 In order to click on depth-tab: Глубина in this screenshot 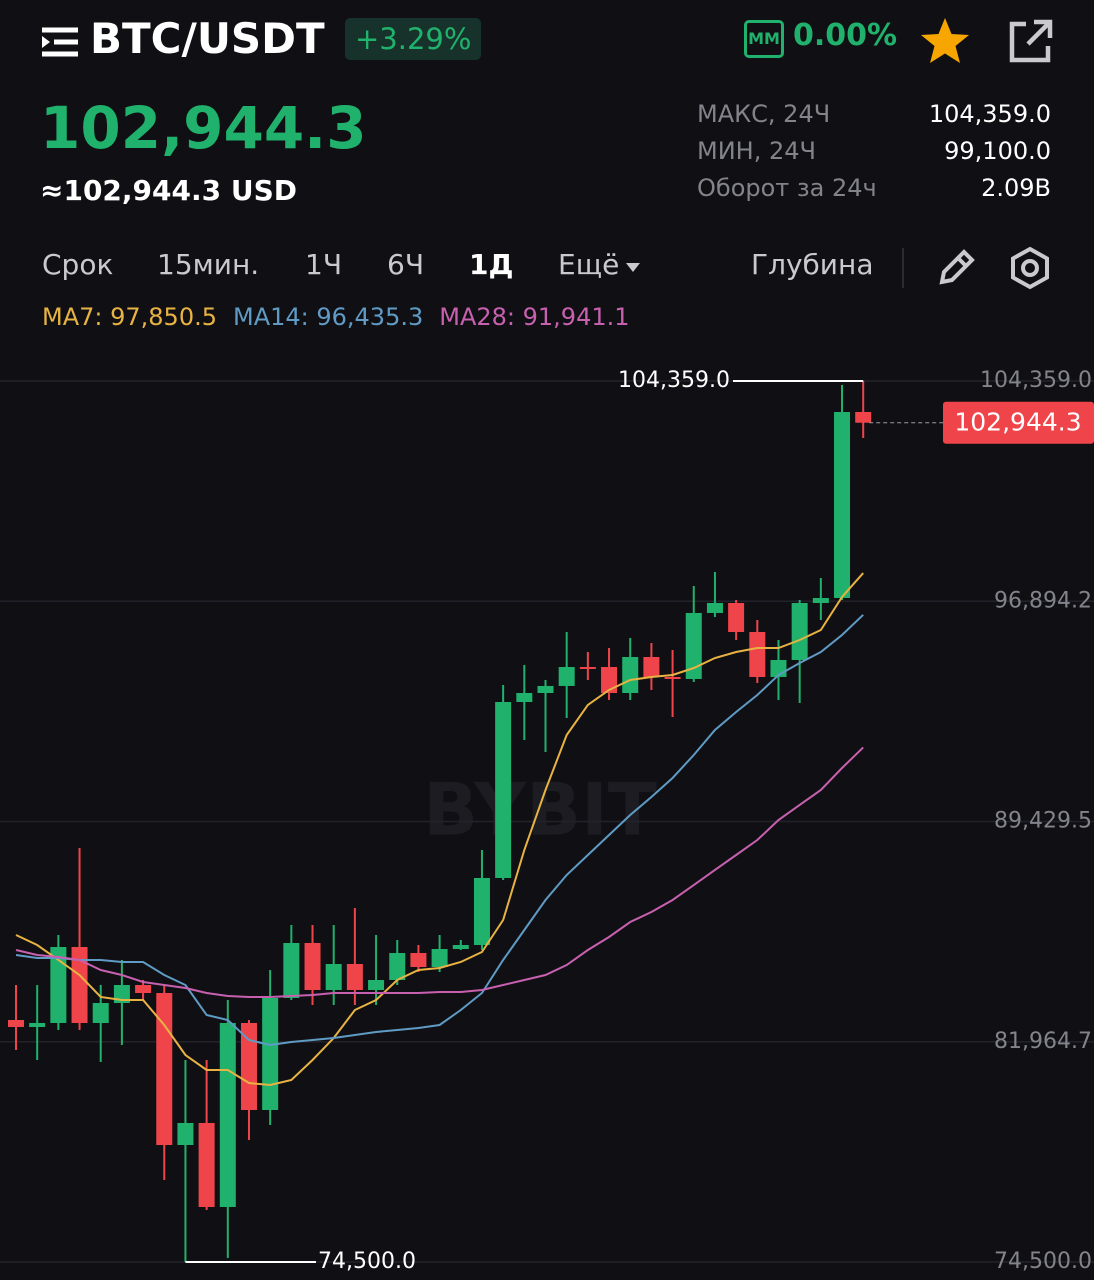, I will do `click(812, 264)`.